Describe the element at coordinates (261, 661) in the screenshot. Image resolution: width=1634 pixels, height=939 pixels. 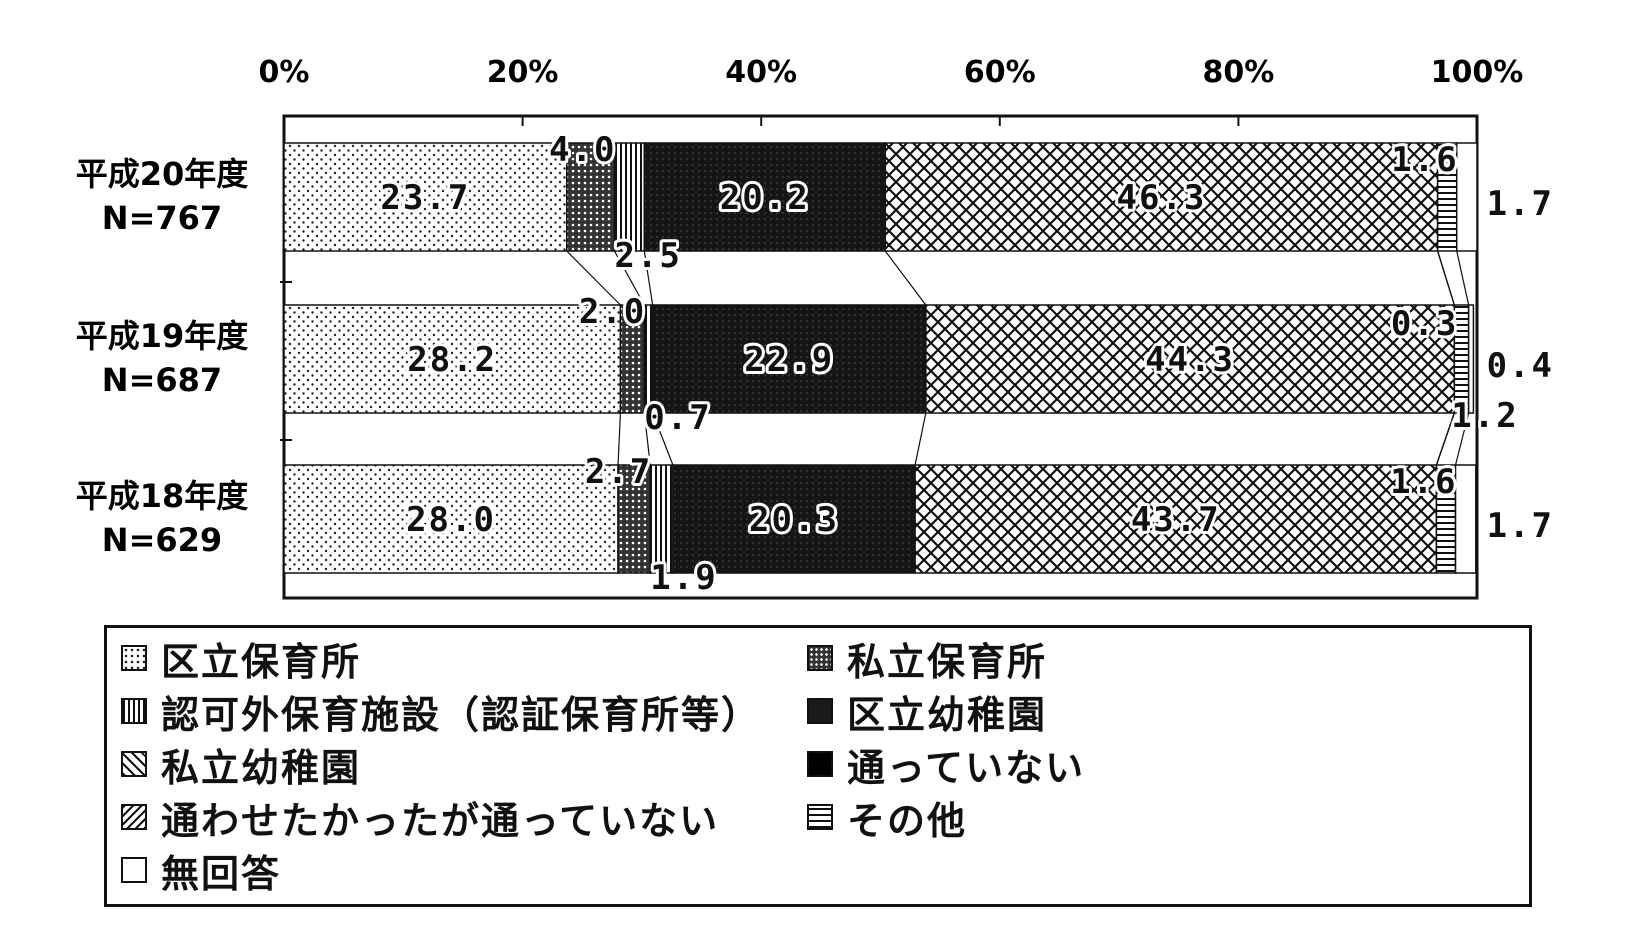
I see `legend-label: 区立保育所` at that location.